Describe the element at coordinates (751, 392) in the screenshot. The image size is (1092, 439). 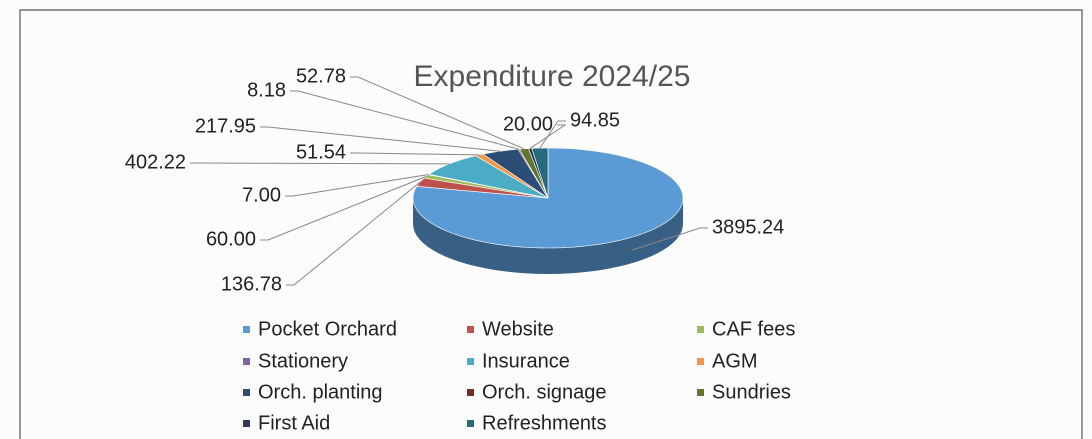
I see `legend-label: Sundries` at that location.